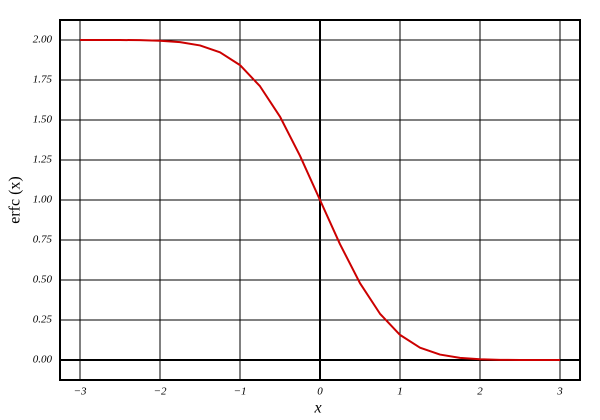 This screenshot has height=420, width=600. I want to click on x-tick-label: 2, so click(480, 392).